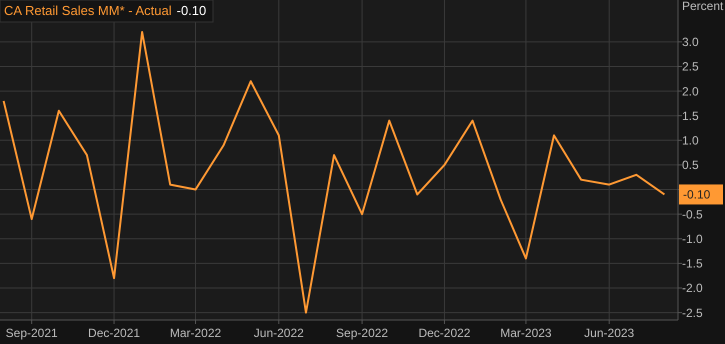 The width and height of the screenshot is (725, 344). I want to click on y-tick-label: -2.5, so click(693, 313).